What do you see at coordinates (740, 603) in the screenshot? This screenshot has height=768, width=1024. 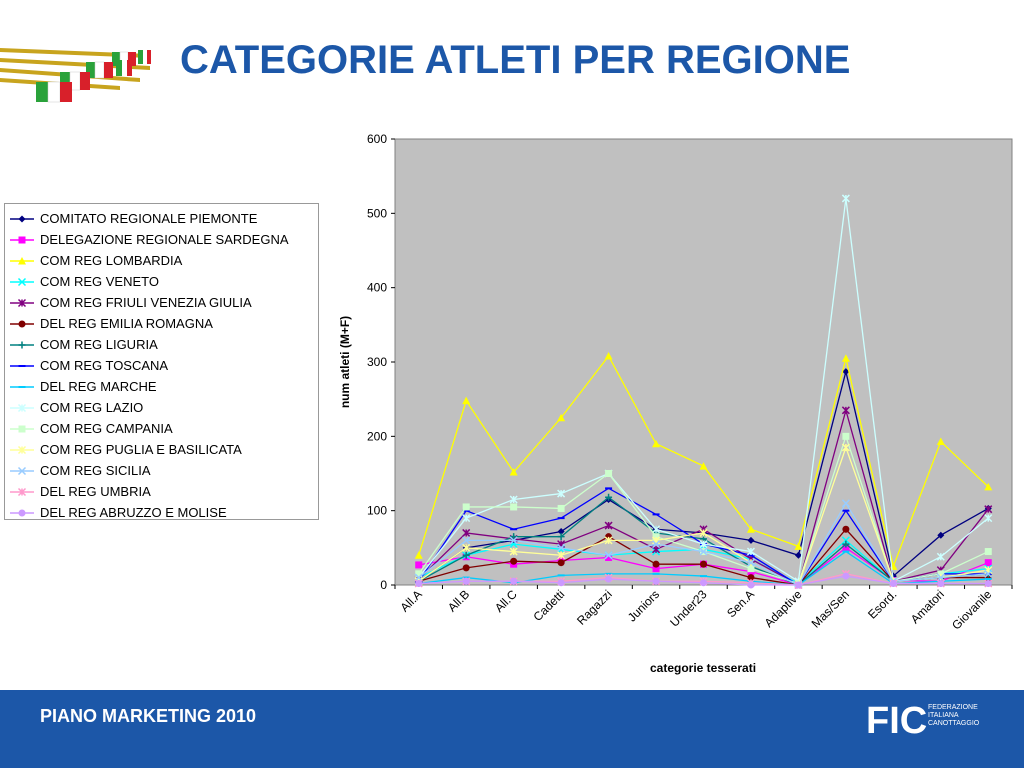 I see `x-tick-label: Sen.A` at bounding box center [740, 603].